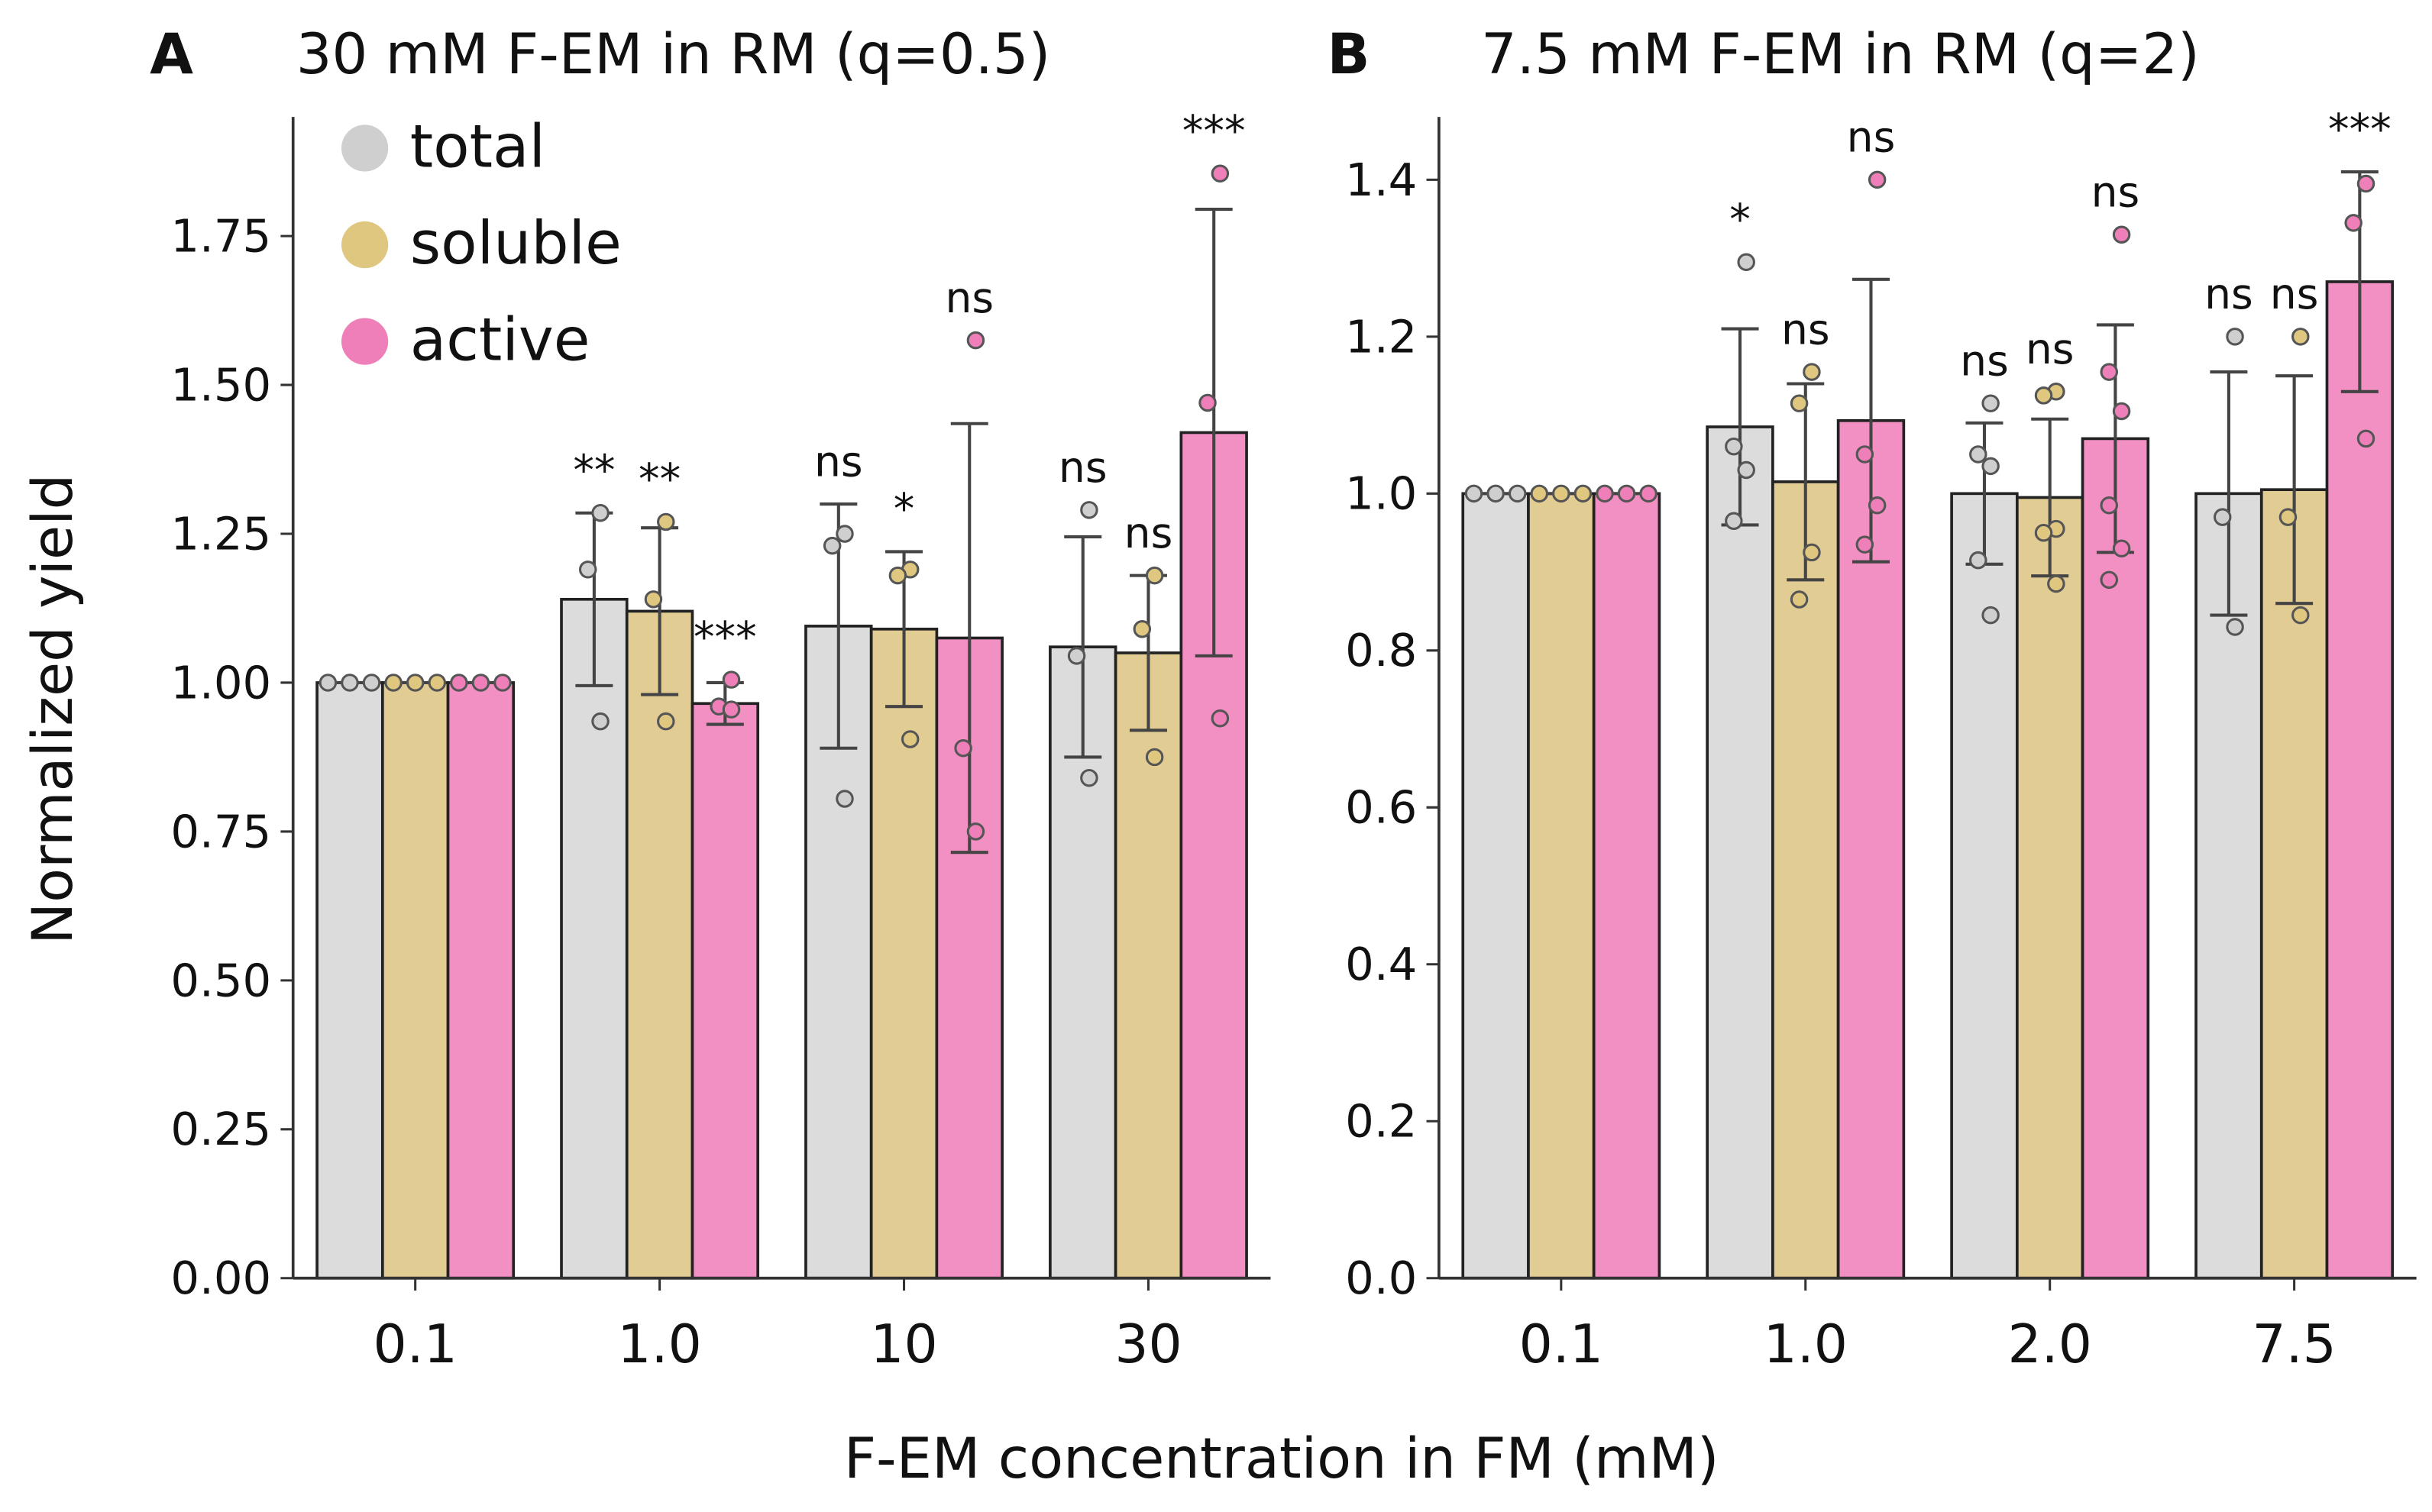 The height and width of the screenshot is (1512, 2432). I want to click on legend-label: total, so click(477, 146).